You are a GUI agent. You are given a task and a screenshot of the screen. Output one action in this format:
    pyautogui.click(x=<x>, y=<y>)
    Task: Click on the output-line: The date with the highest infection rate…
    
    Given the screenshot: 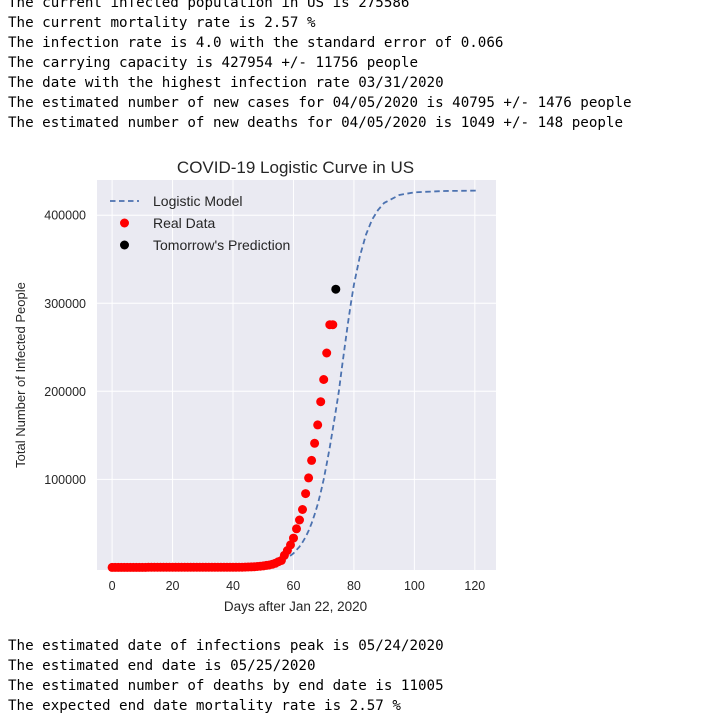 What is the action you would take?
    pyautogui.click(x=226, y=83)
    